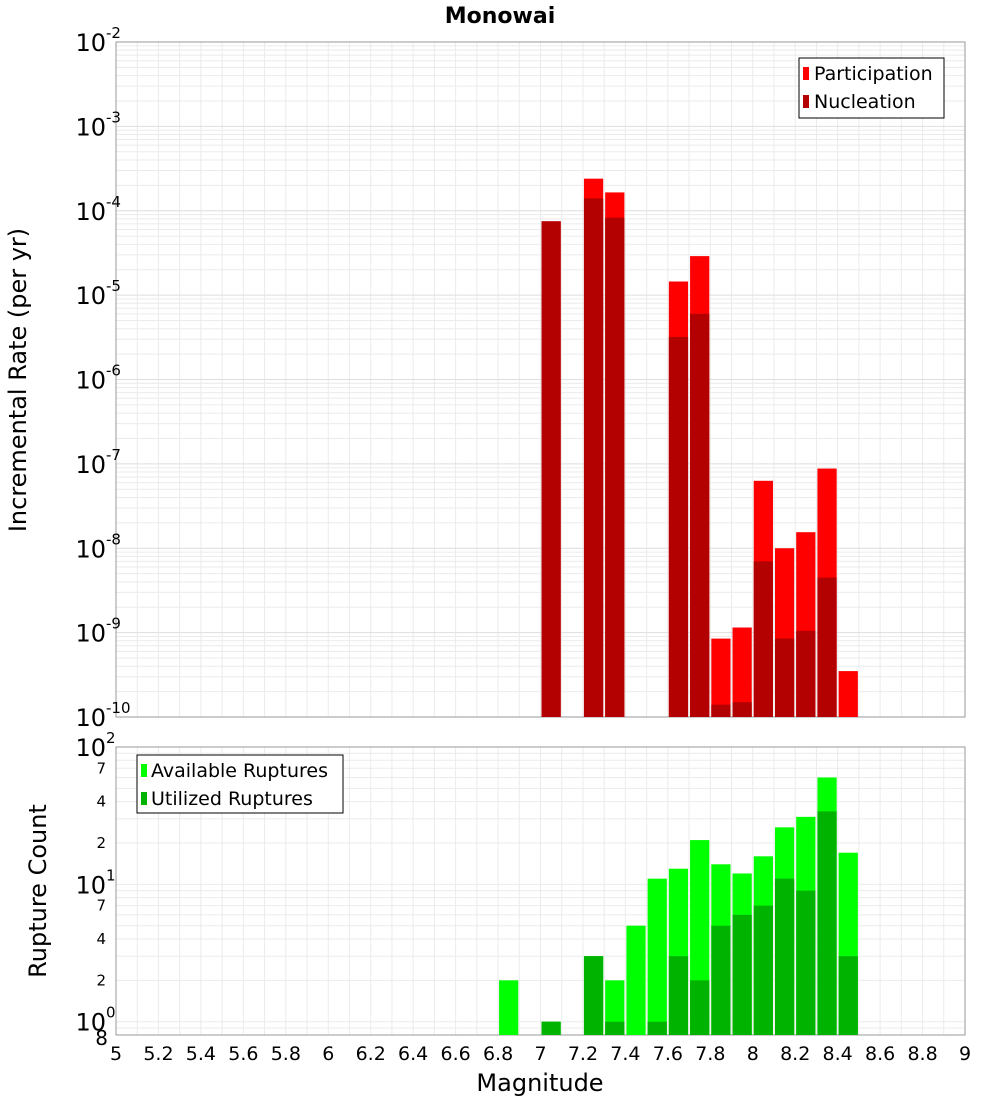 The width and height of the screenshot is (1000, 1100). I want to click on tick-exponent: -7, so click(113, 455).